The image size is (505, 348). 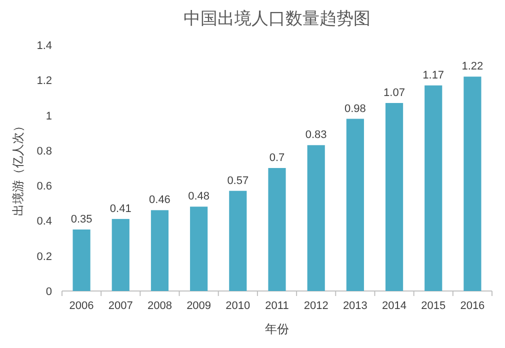 What do you see at coordinates (394, 306) in the screenshot?
I see `x-tick-label: 2014` at bounding box center [394, 306].